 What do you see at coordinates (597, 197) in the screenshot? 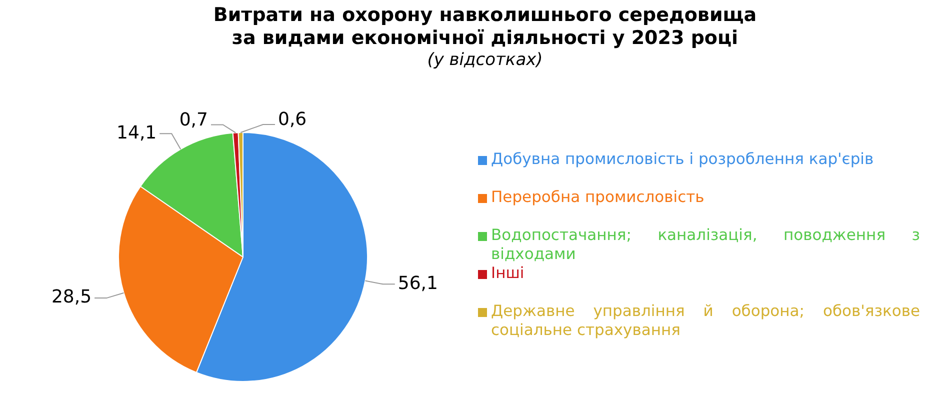
I see `legend-label: Переробна промисловість` at bounding box center [597, 197].